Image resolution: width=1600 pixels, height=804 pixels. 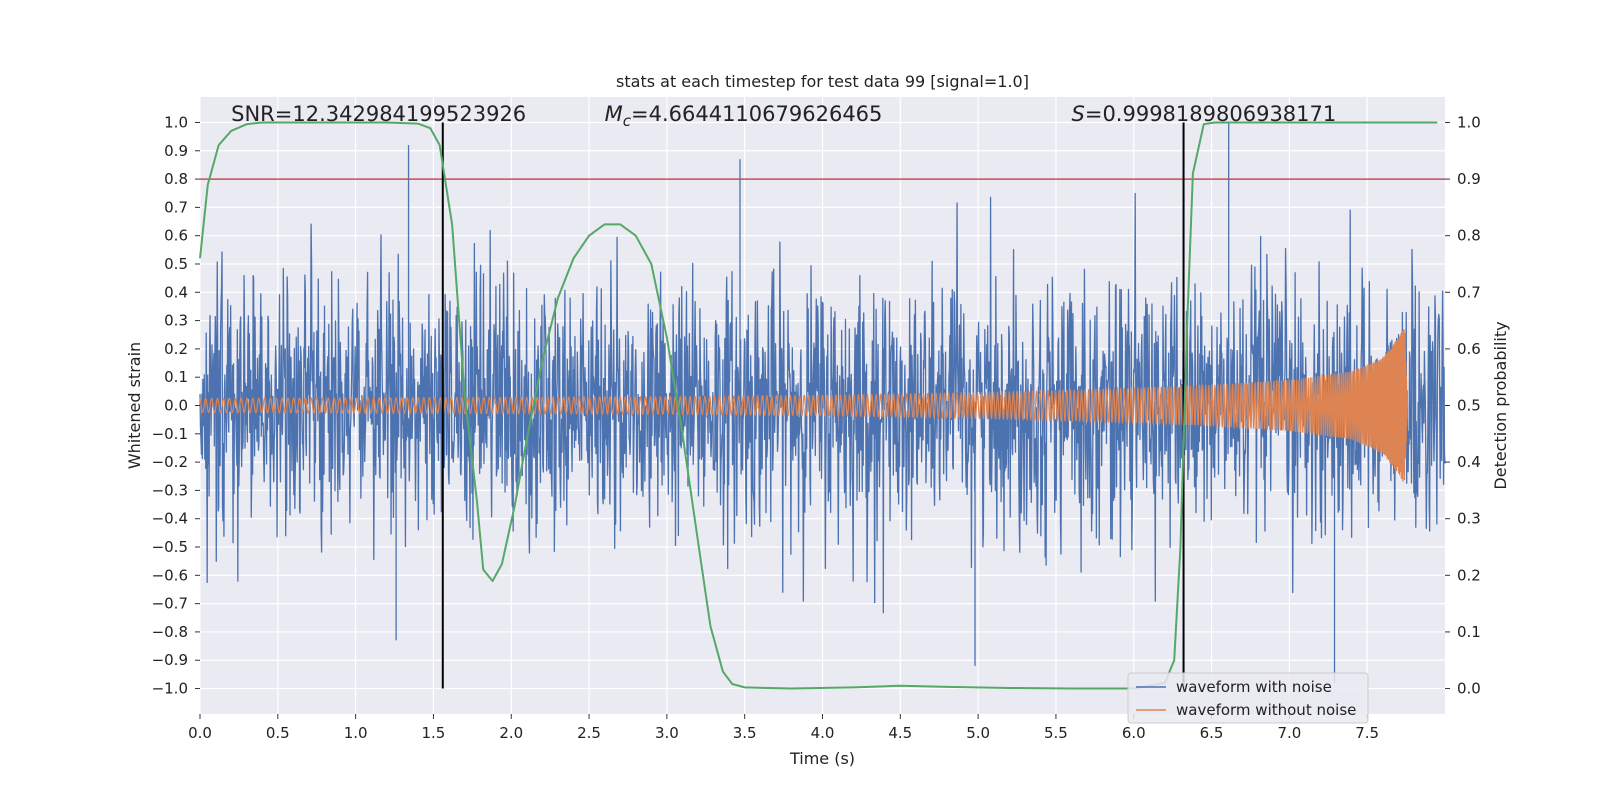 What do you see at coordinates (804, 405) in the screenshot?
I see `series-clean-waveform` at bounding box center [804, 405].